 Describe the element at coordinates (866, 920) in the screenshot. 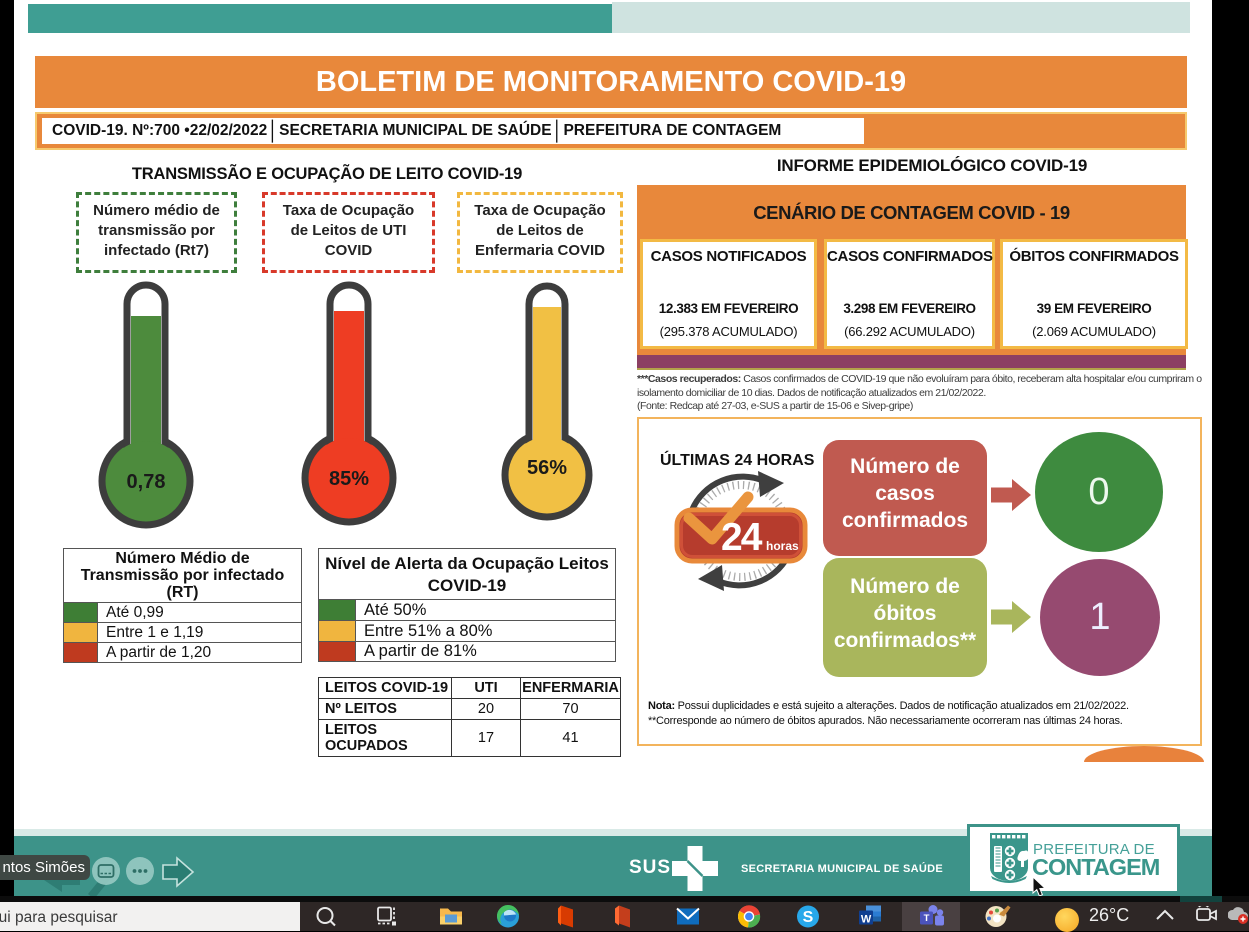

I see `svg-text: W` at that location.